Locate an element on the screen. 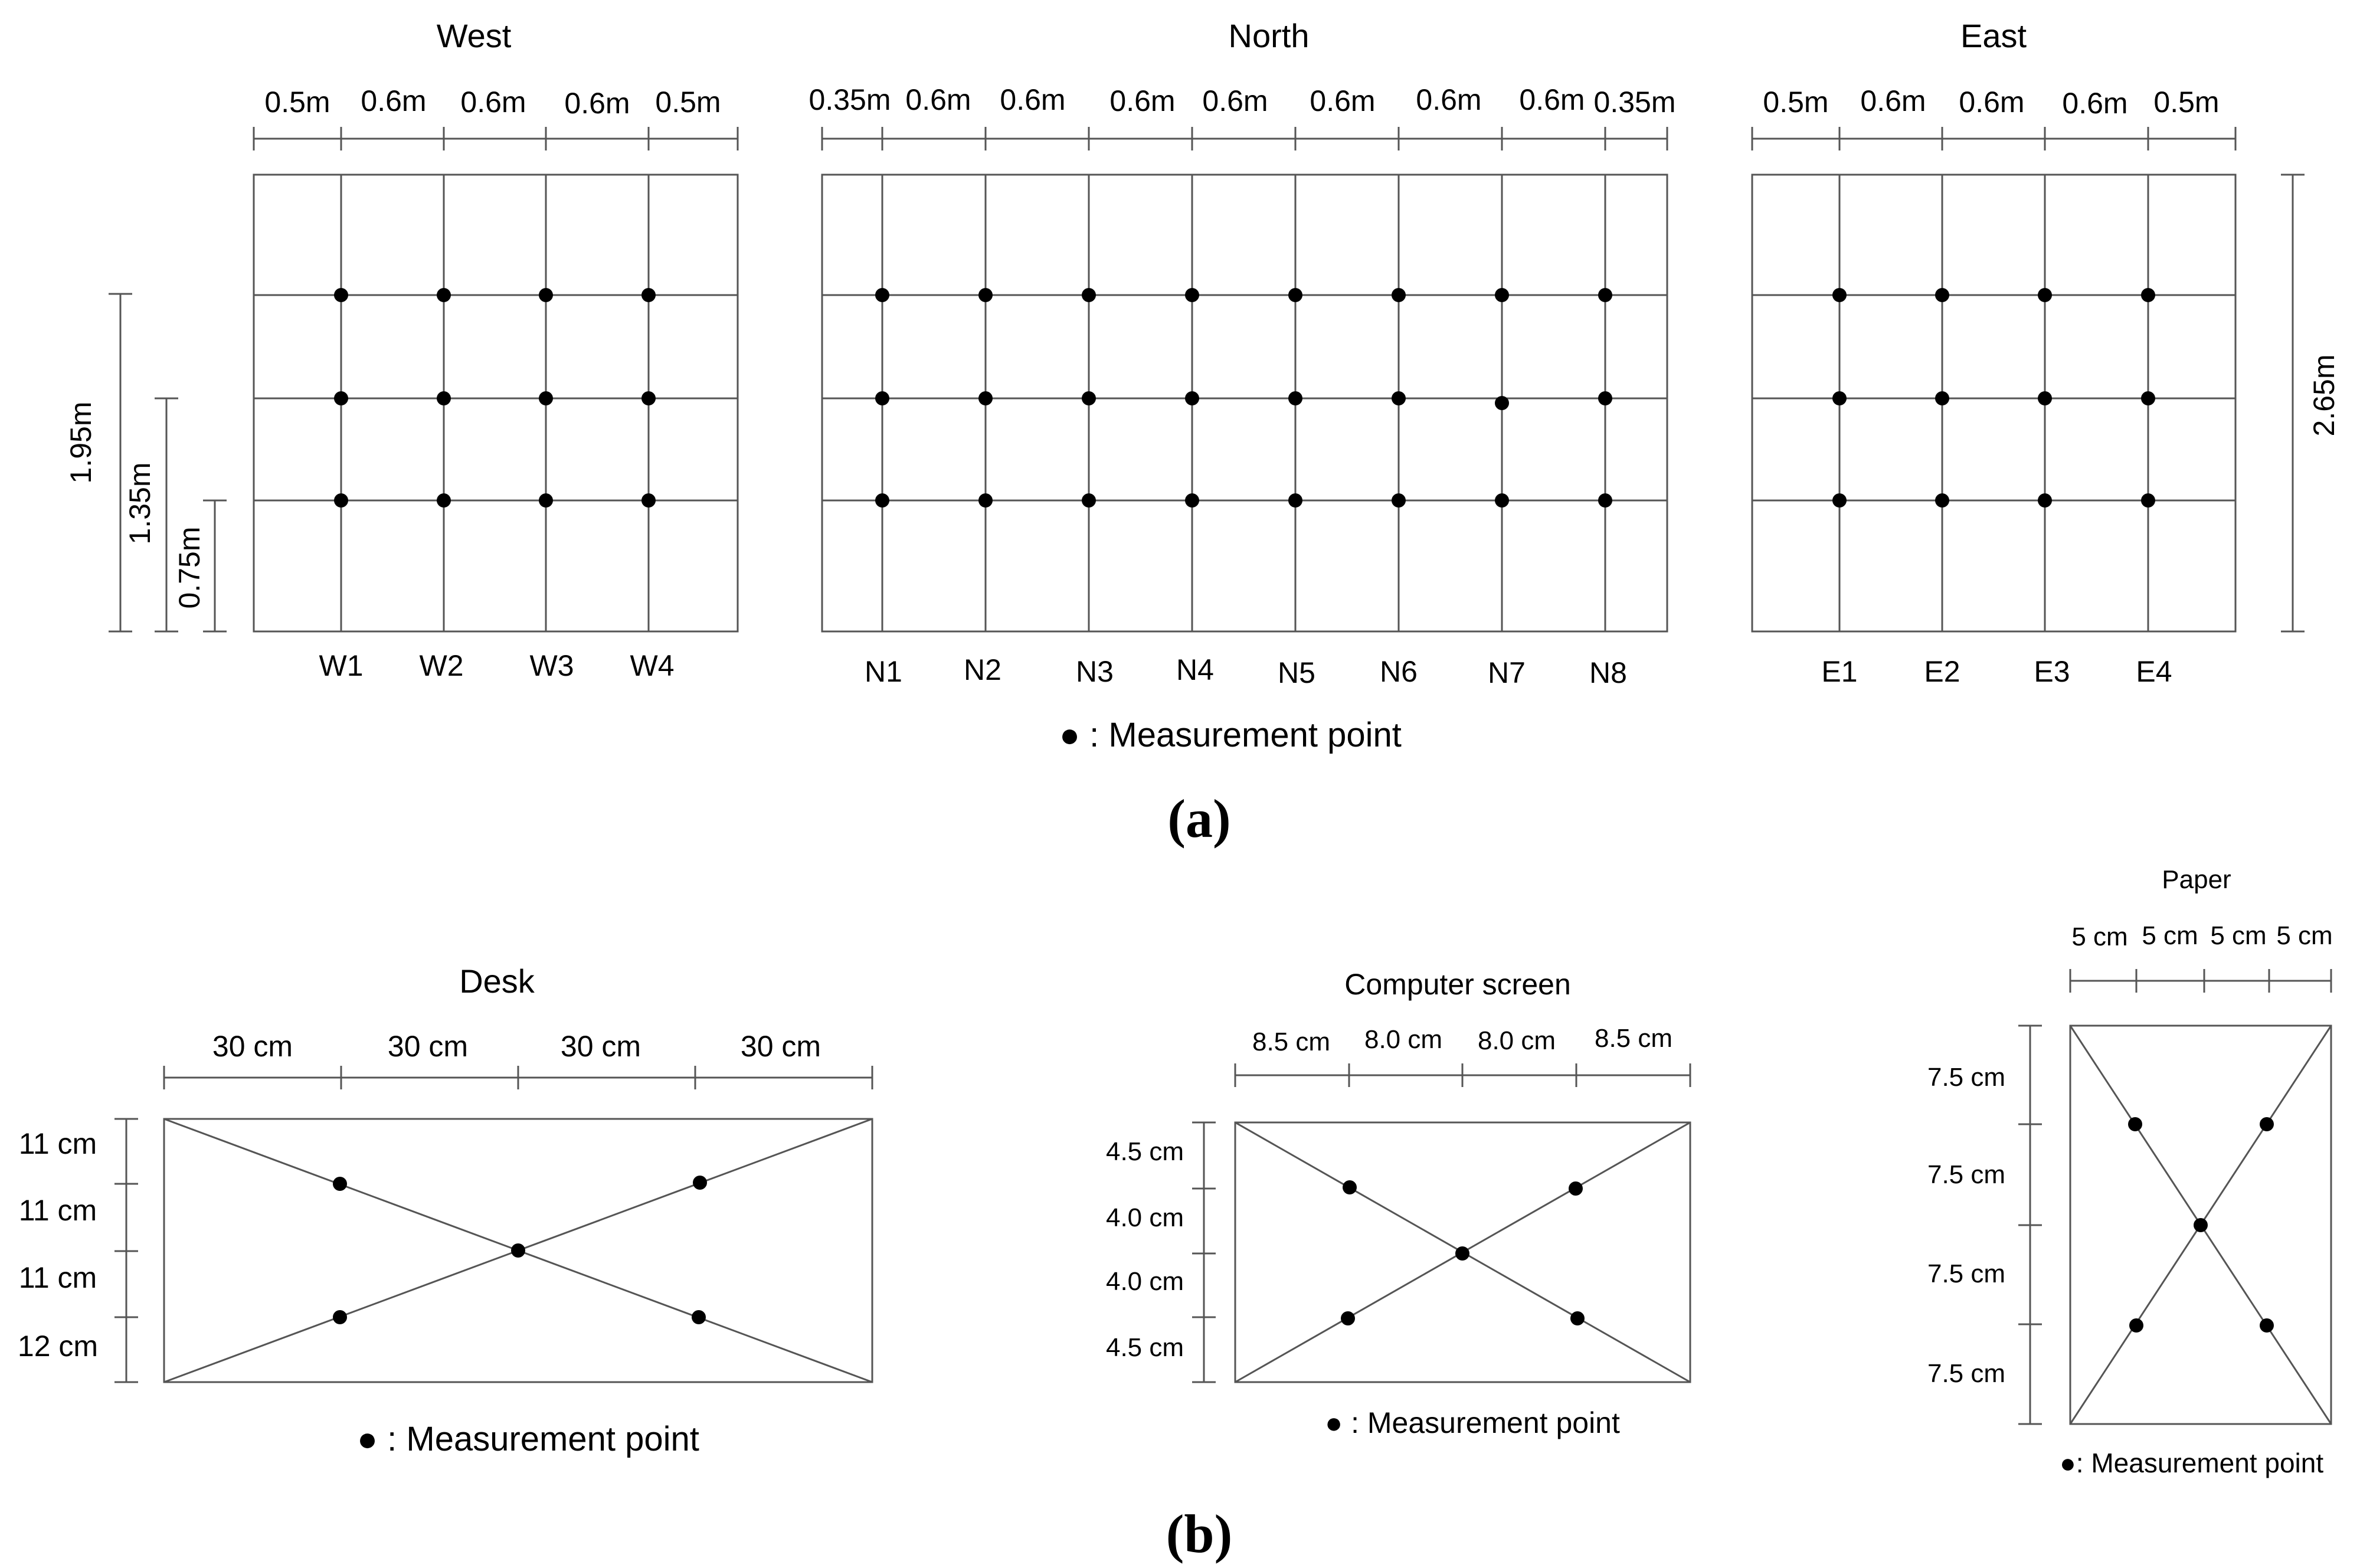 This screenshot has height=1568, width=2360. desk-width-dimension is located at coordinates (518, 1077).